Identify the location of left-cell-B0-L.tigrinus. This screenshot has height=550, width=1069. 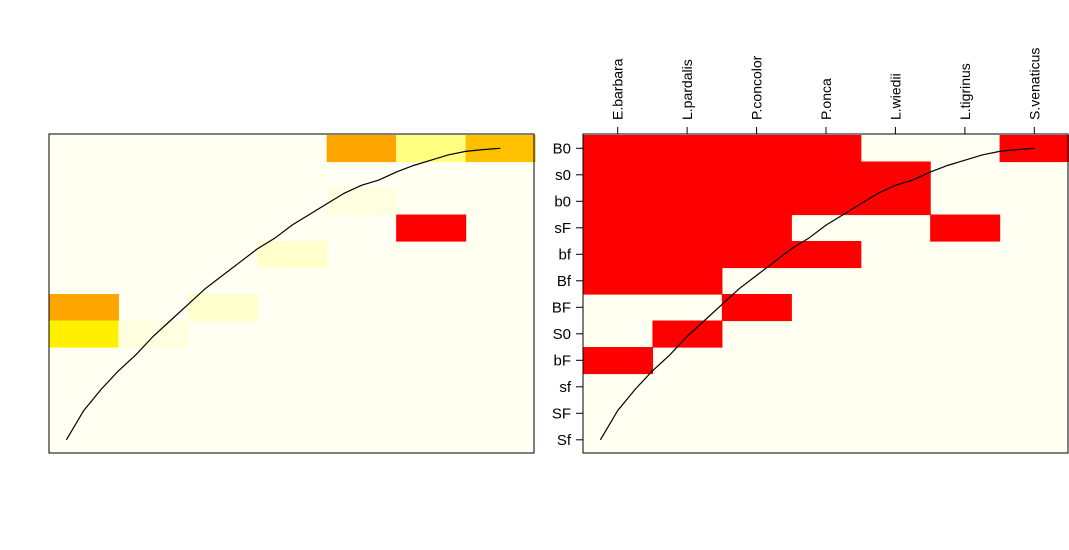
(431, 149).